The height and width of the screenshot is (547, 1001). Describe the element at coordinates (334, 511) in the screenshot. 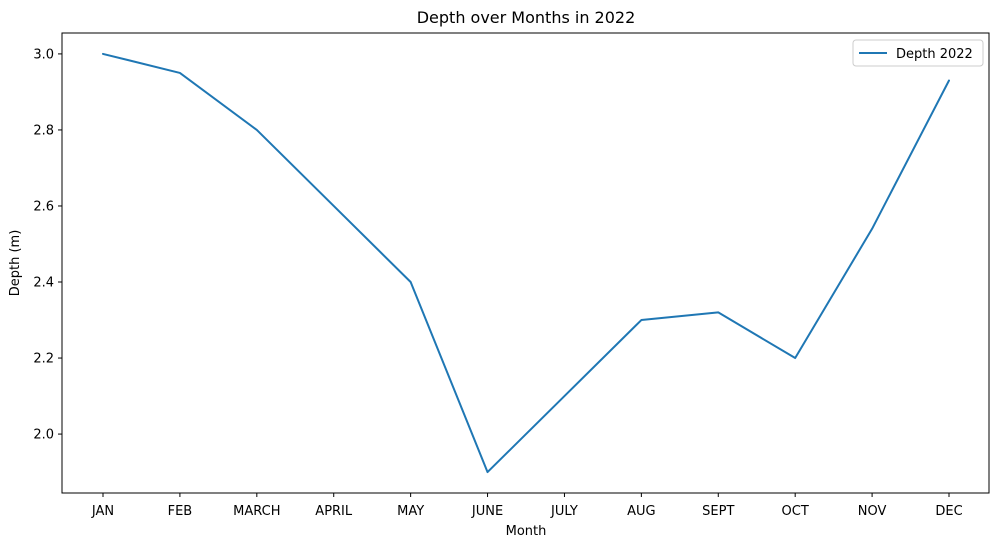

I see `x-tick-label: APRIL` at that location.